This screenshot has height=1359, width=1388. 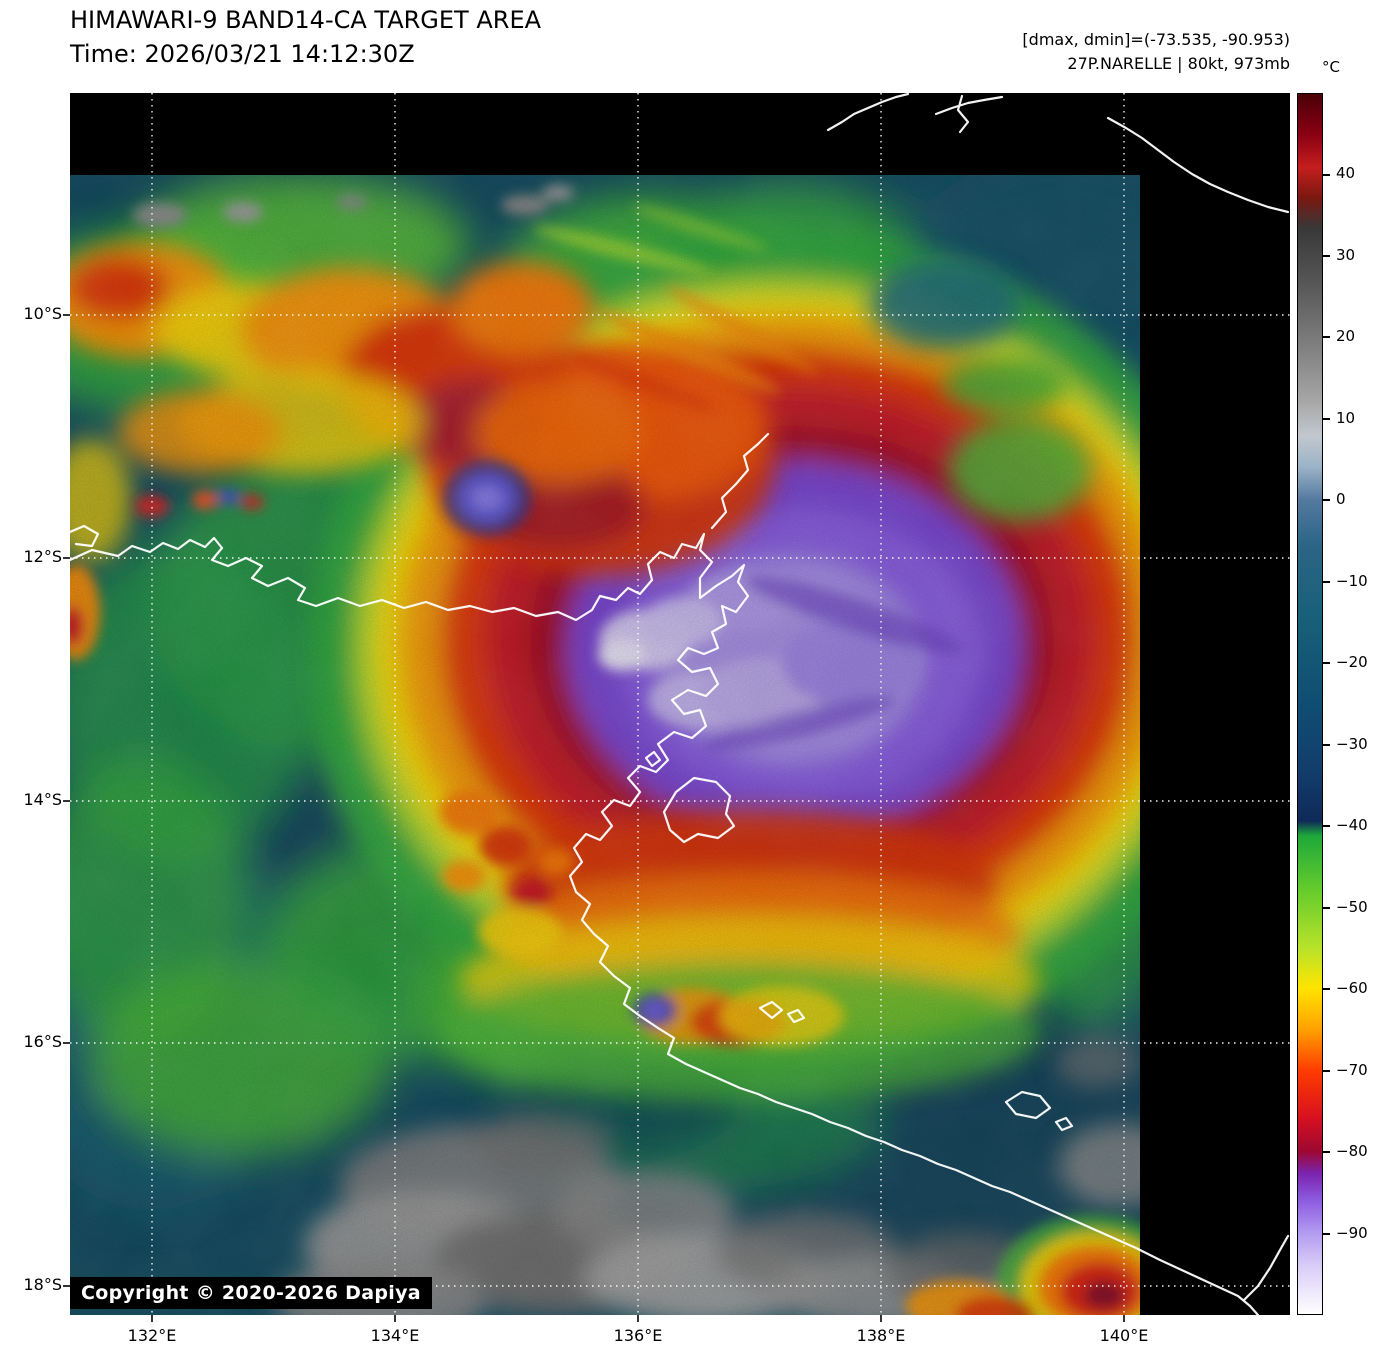 What do you see at coordinates (306, 20) in the screenshot?
I see `figure-title: HIMAWARI-9 BAND14-CA TARGET AREA` at bounding box center [306, 20].